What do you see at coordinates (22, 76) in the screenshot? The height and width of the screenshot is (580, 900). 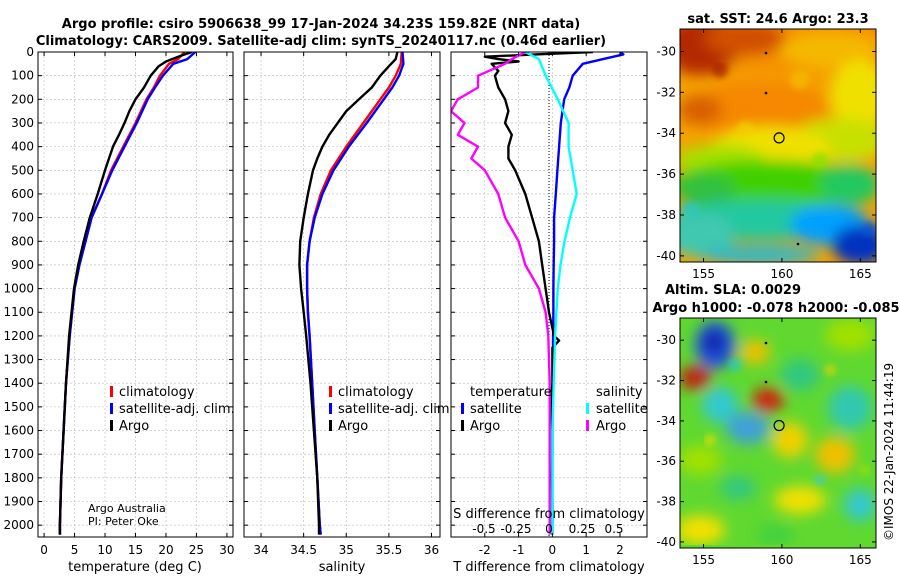 I see `y-tick-label: 100` at bounding box center [22, 76].